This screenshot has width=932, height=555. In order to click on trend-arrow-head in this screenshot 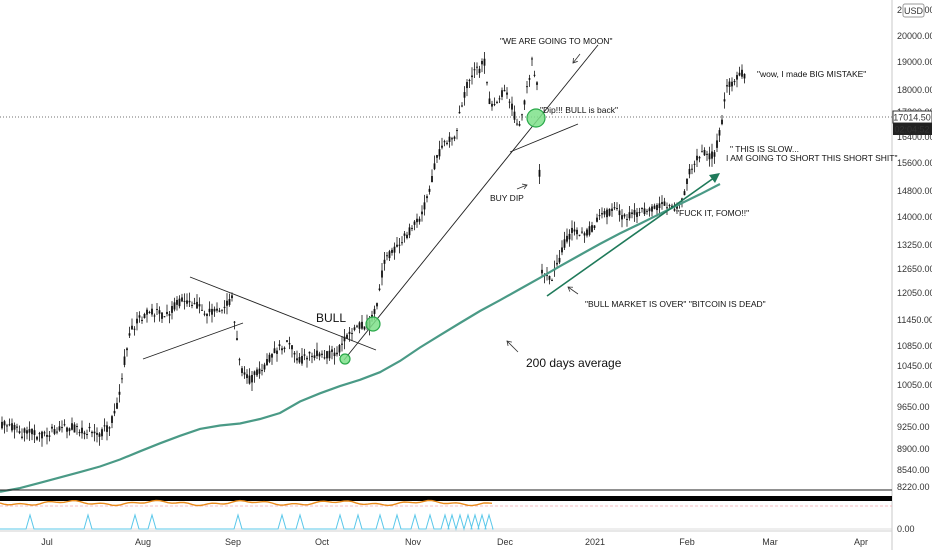, I will do `click(714, 178)`.